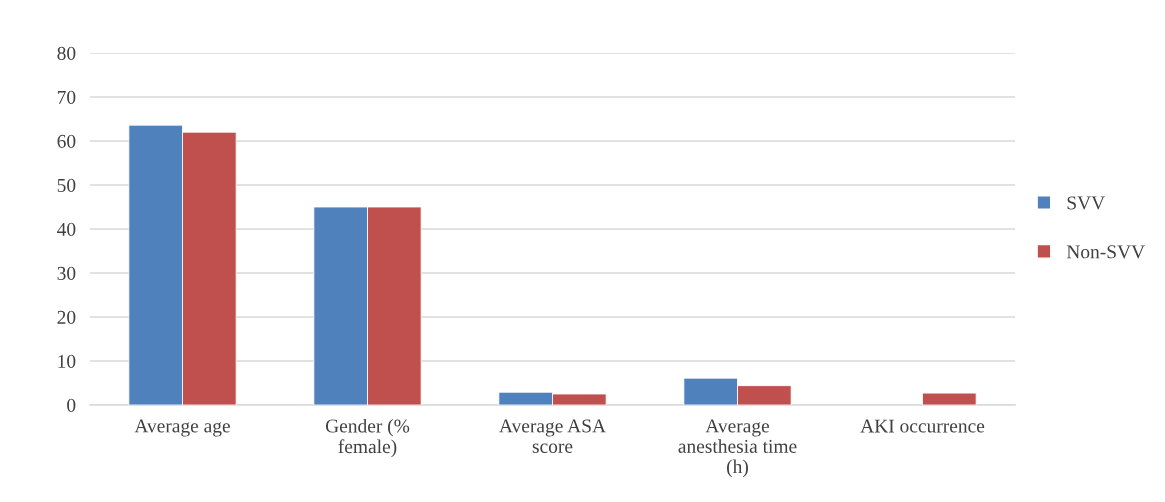 The height and width of the screenshot is (502, 1165). What do you see at coordinates (66, 97) in the screenshot?
I see `y-tick-label: 70` at bounding box center [66, 97].